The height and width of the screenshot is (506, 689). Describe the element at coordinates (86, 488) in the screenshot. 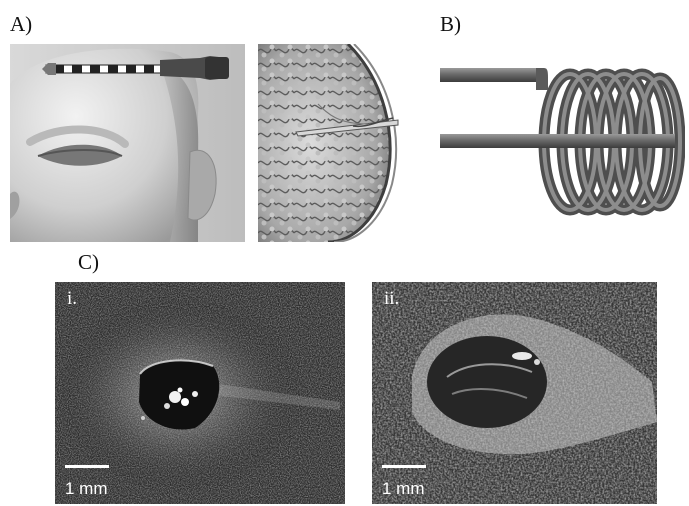

I see `scale-text-i: 1 mm` at that location.